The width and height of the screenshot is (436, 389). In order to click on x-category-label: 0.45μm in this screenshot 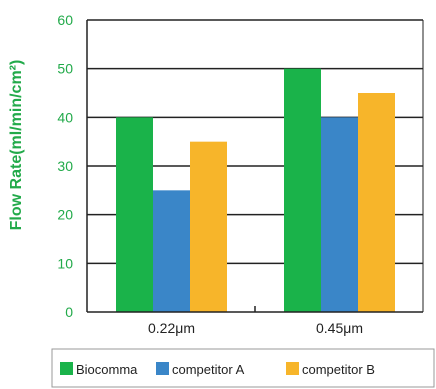, I will do `click(339, 328)`.